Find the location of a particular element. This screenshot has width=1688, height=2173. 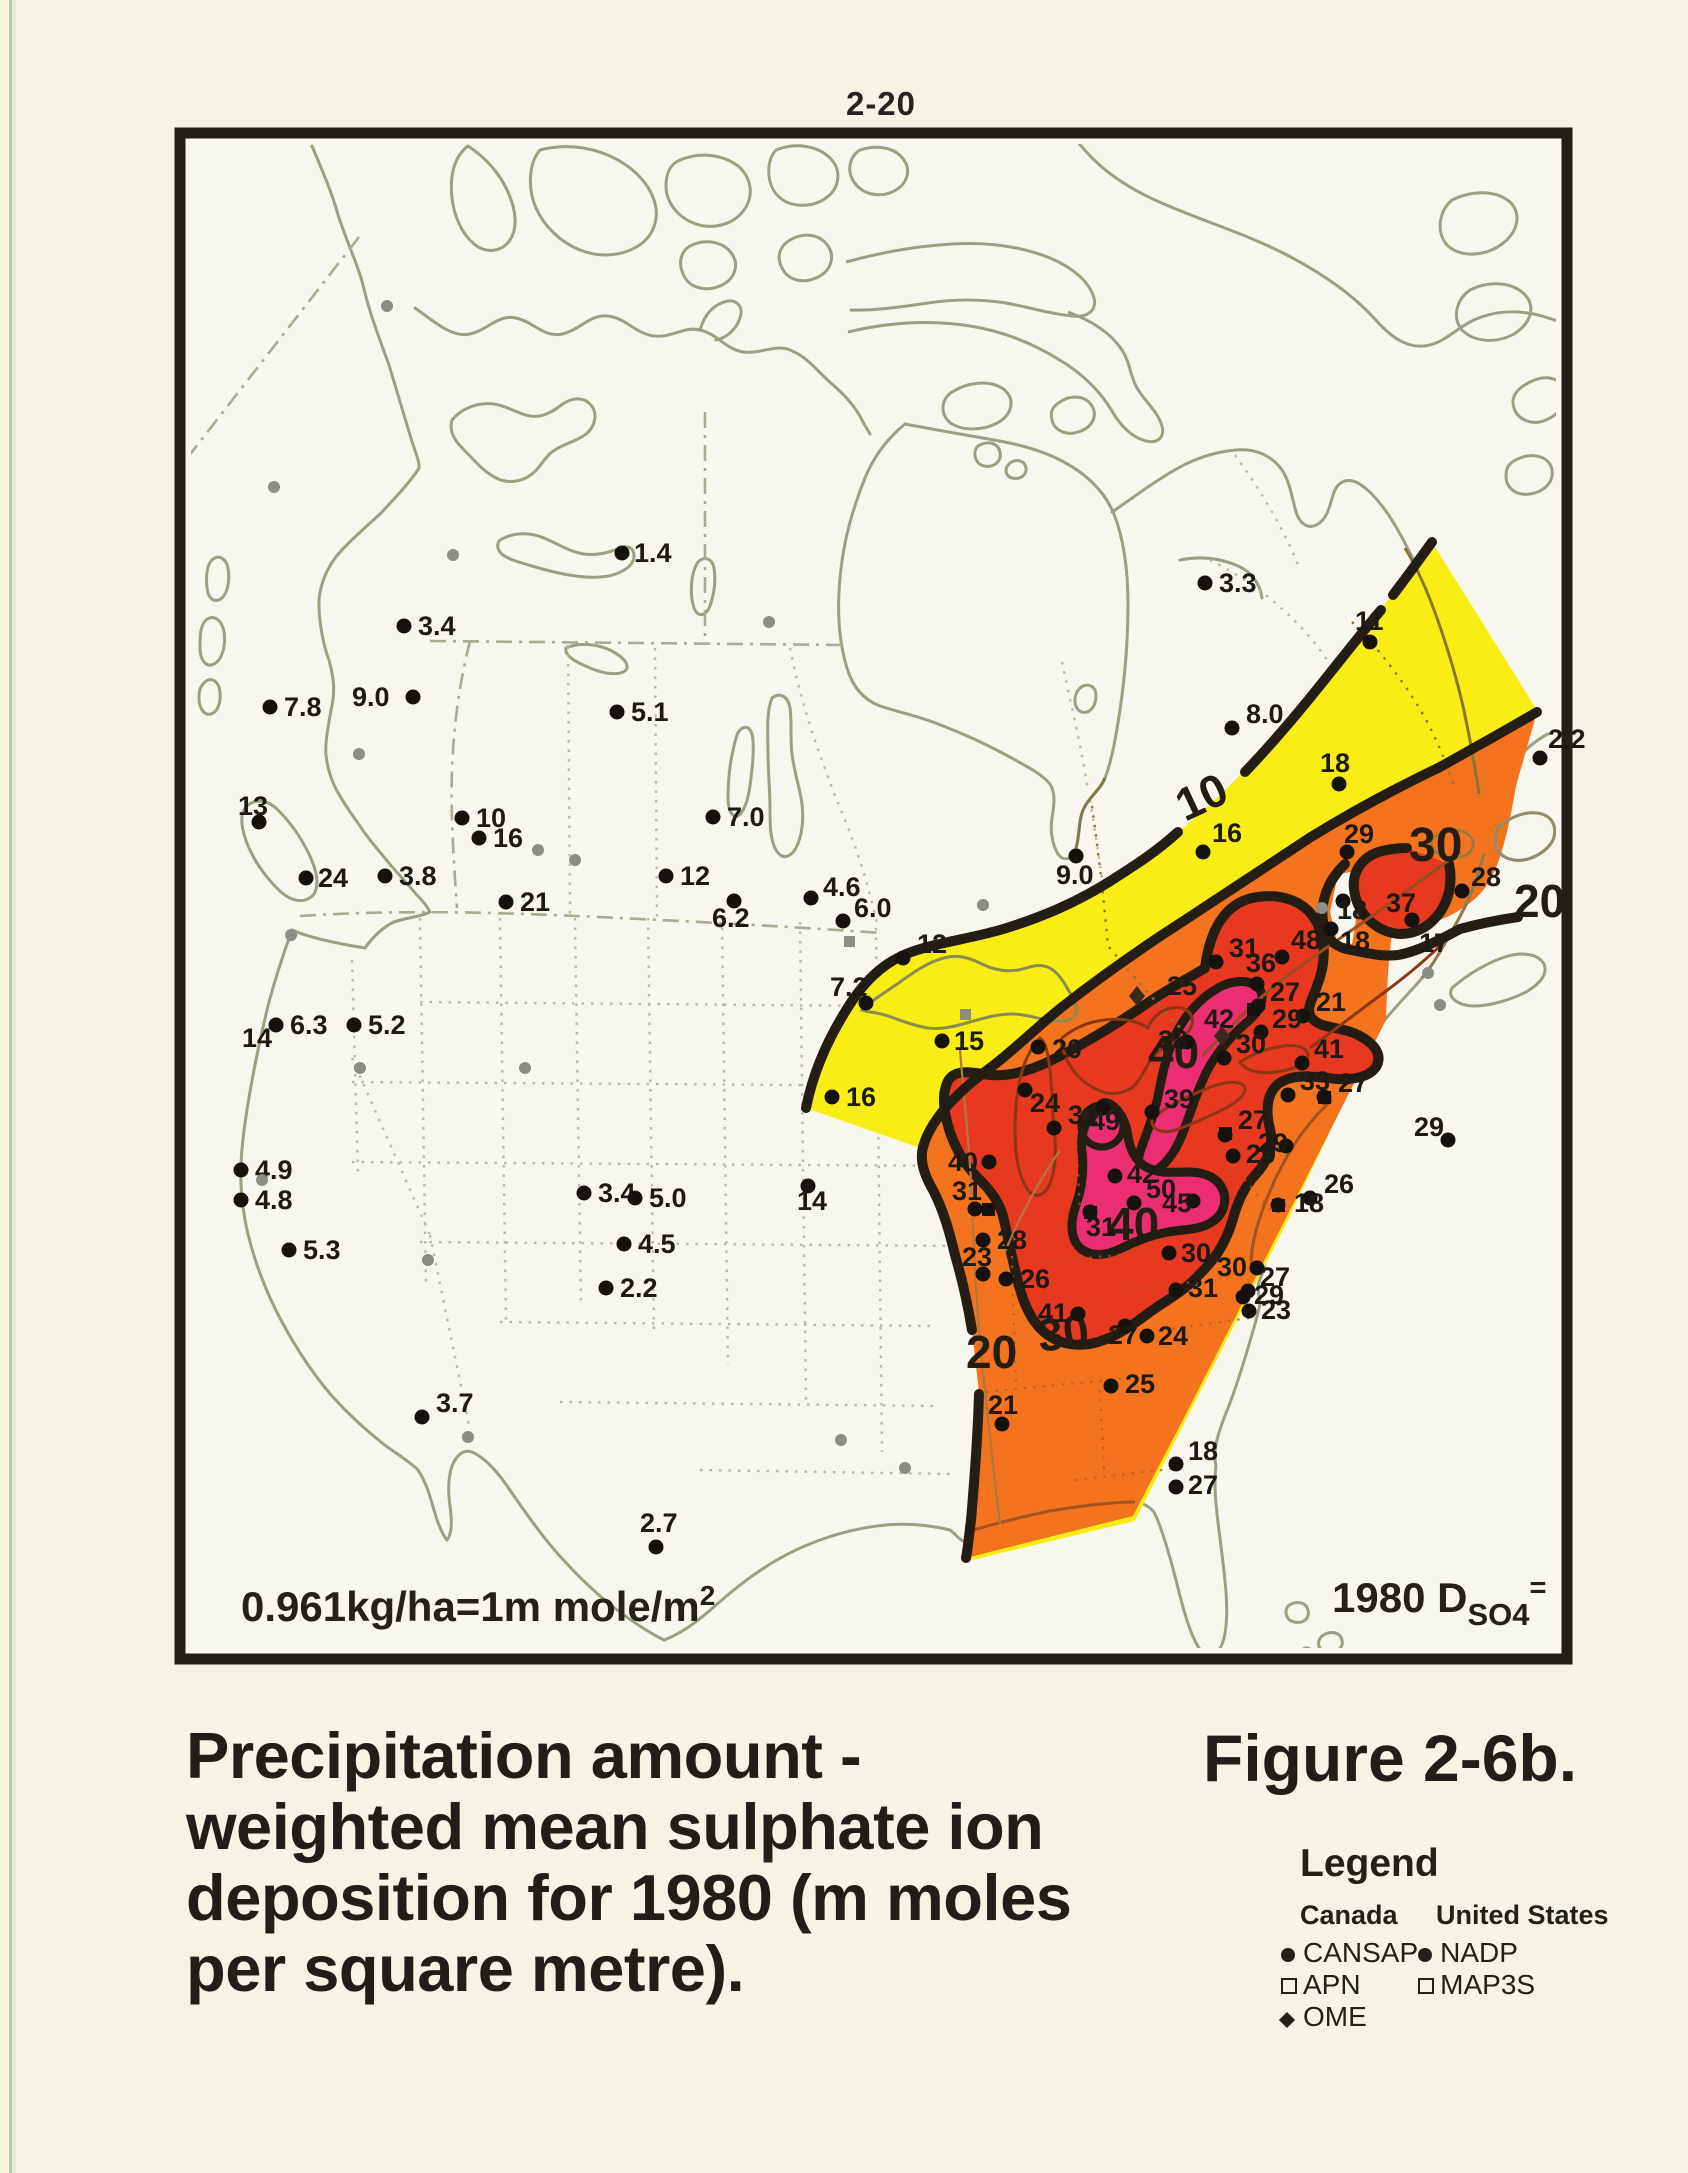

svg-text: 2.7 is located at coordinates (659, 1523).